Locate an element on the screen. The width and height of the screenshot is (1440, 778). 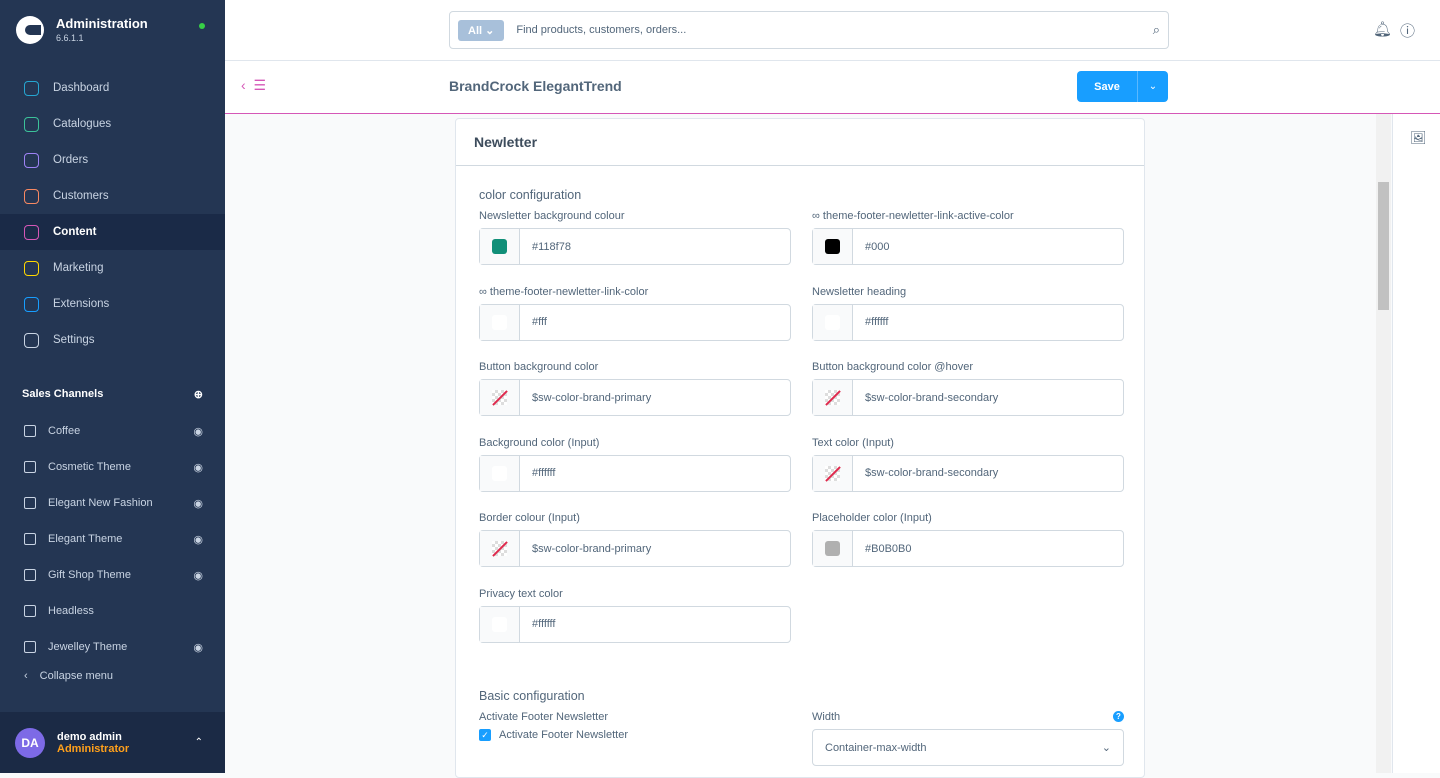
nav-item-dashboard: Dashboard is located at coordinates (112, 88).